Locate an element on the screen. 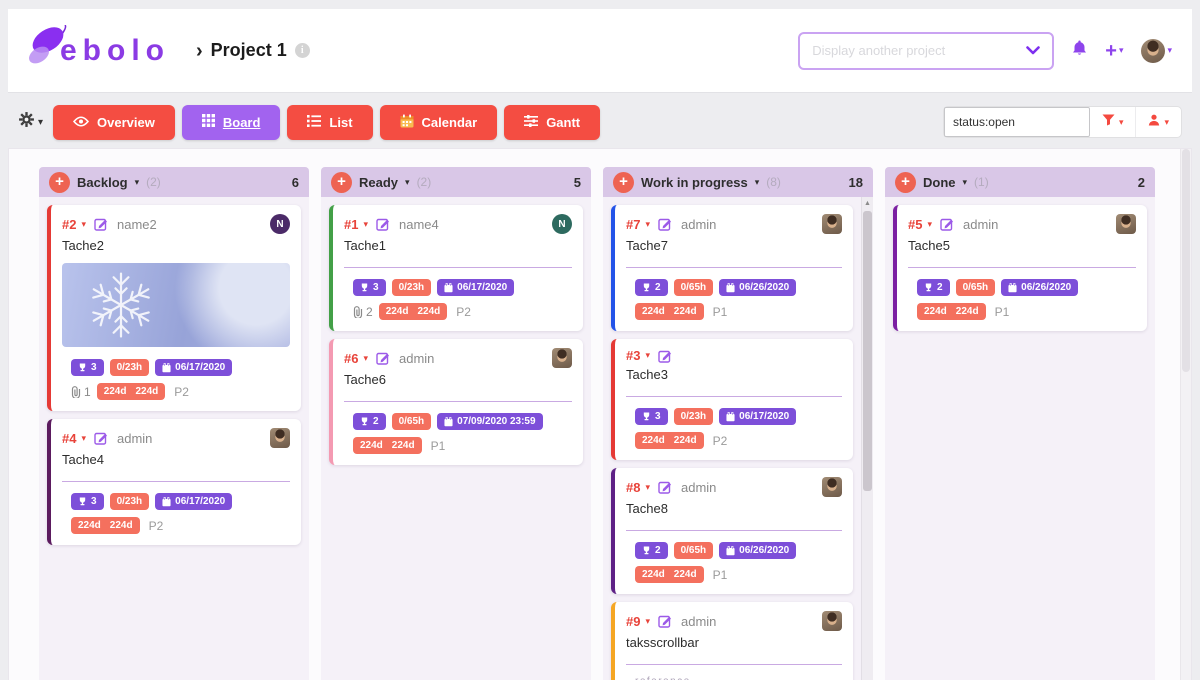 The height and width of the screenshot is (680, 1200). assignee-filter-button: ▾ is located at coordinates (1158, 122).